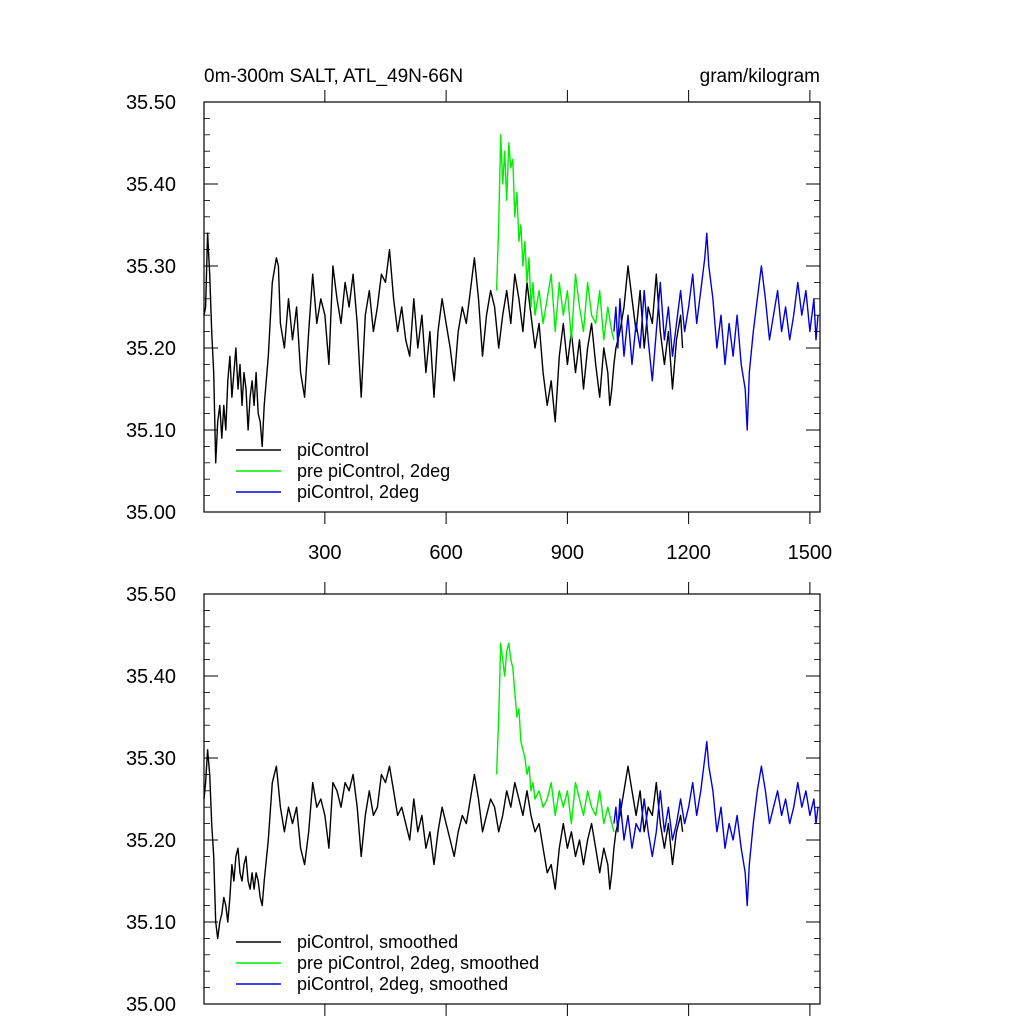 This screenshot has width=1024, height=1024. What do you see at coordinates (810, 553) in the screenshot?
I see `x-tick-label: 1500` at bounding box center [810, 553].